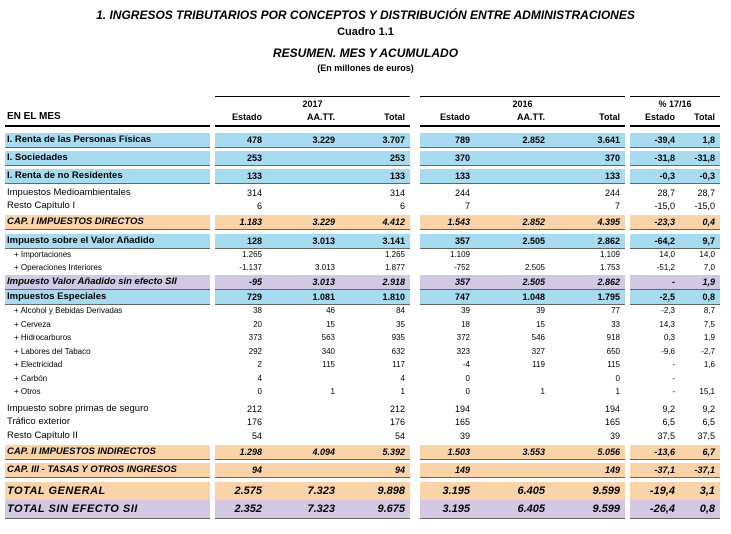 The width and height of the screenshot is (731, 534). What do you see at coordinates (92, 469) in the screenshot?
I see `row-label: CAP. III - TASAS Y OTROS INGRESOS` at bounding box center [92, 469].